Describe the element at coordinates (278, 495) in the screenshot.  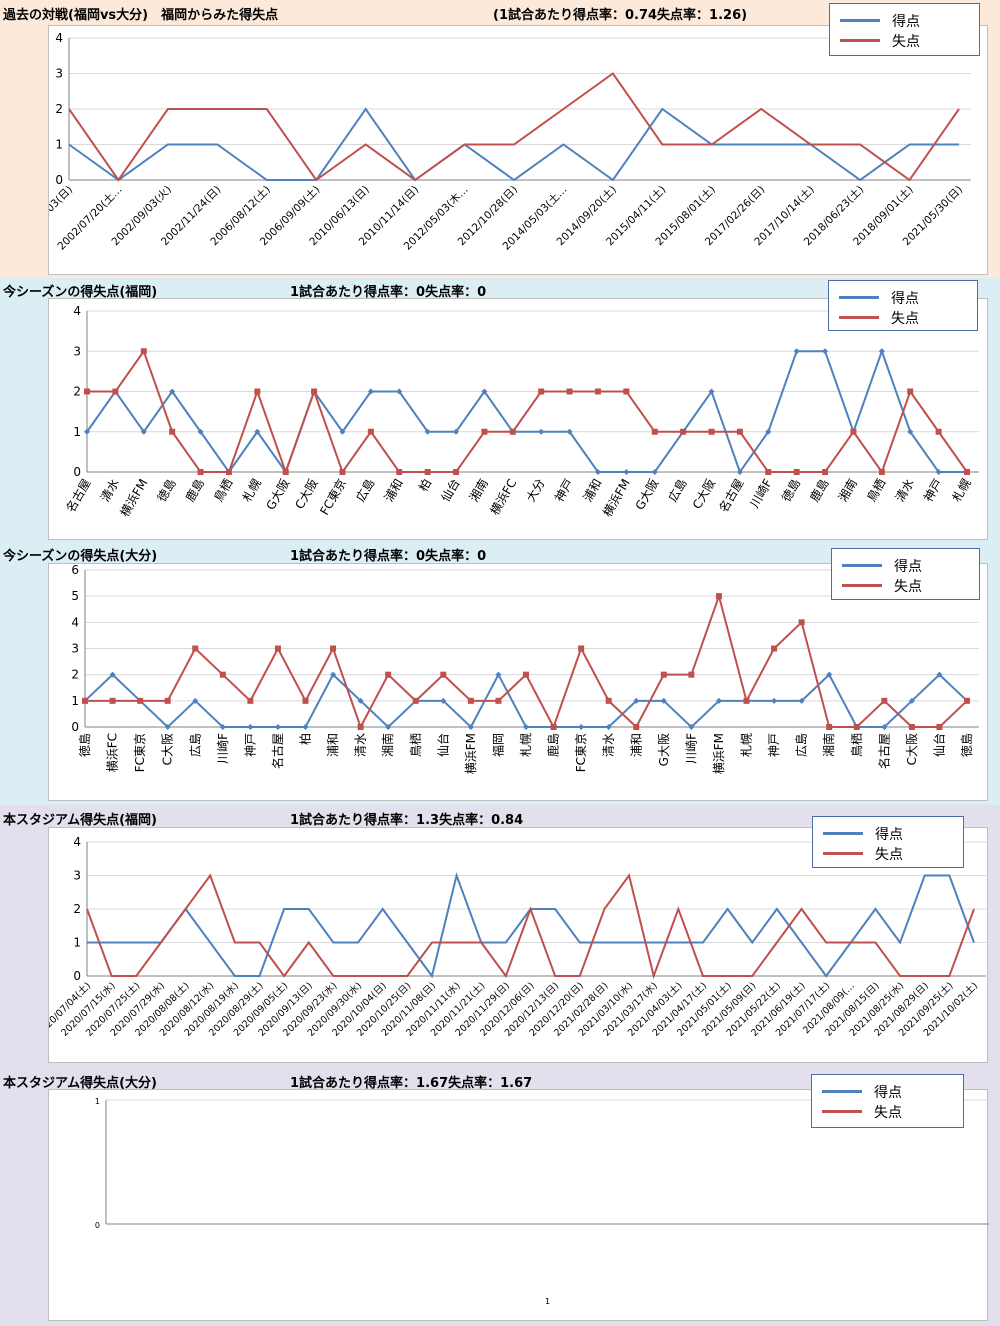
I see `x-tick-label: G大阪` at that location.